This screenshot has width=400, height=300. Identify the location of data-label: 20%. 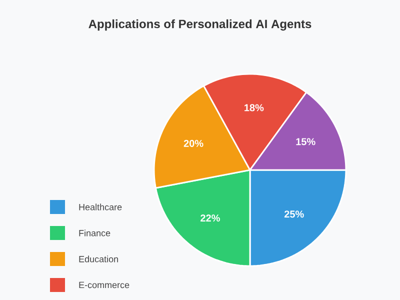
(194, 143).